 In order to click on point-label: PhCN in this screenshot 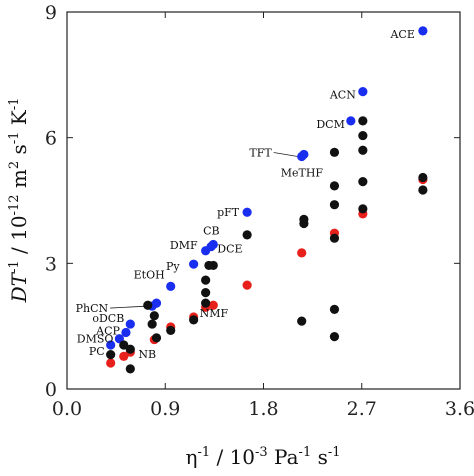, I will do `click(92, 308)`.